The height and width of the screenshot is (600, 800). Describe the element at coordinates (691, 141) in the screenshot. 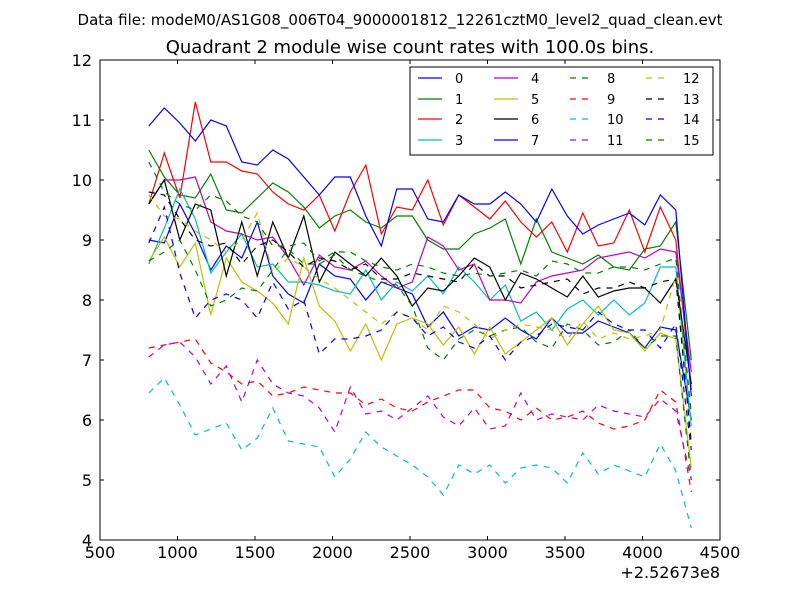

I see `legend-label: 15` at that location.